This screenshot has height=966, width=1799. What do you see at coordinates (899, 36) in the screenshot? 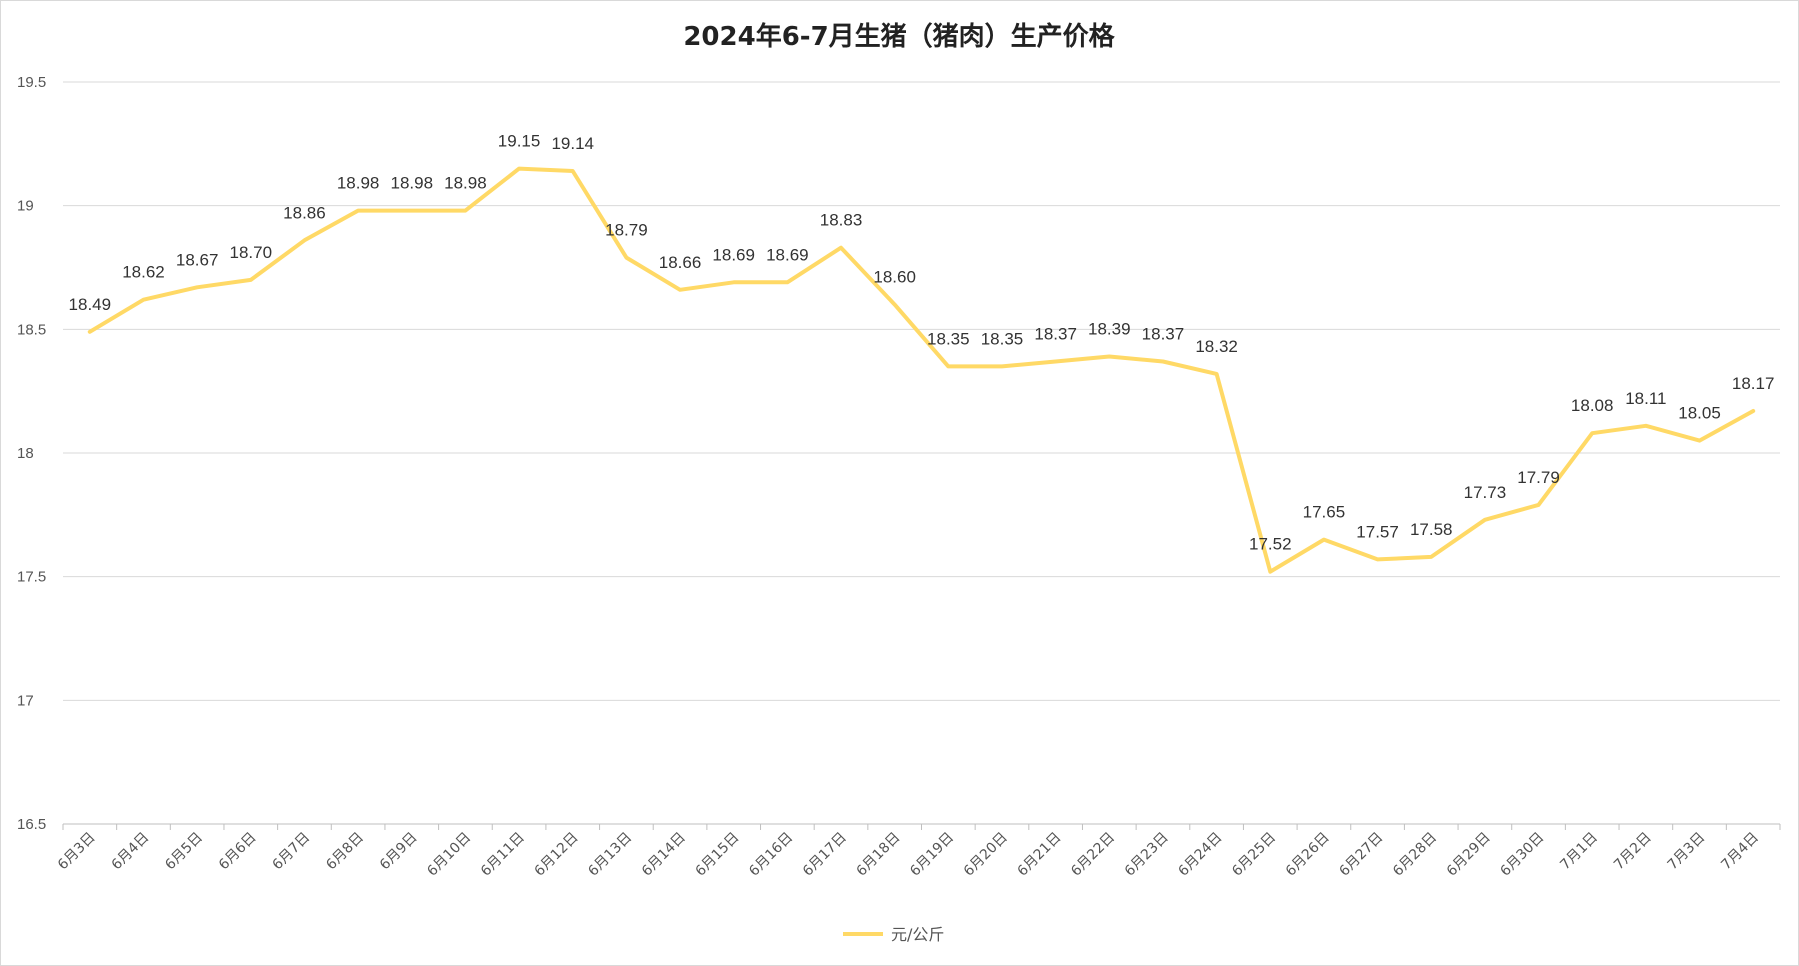
I see `chart-title: 2024年6-7月生猪（猪肉）生产价格` at bounding box center [899, 36].